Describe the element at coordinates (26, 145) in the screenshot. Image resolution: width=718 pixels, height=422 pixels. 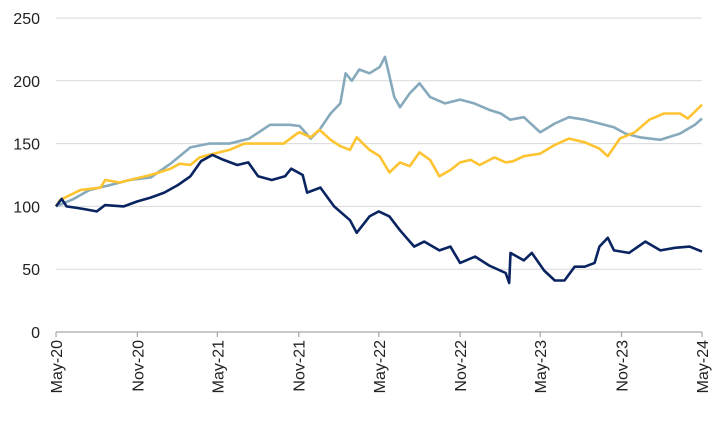
I see `y-tick-label: 150` at that location.